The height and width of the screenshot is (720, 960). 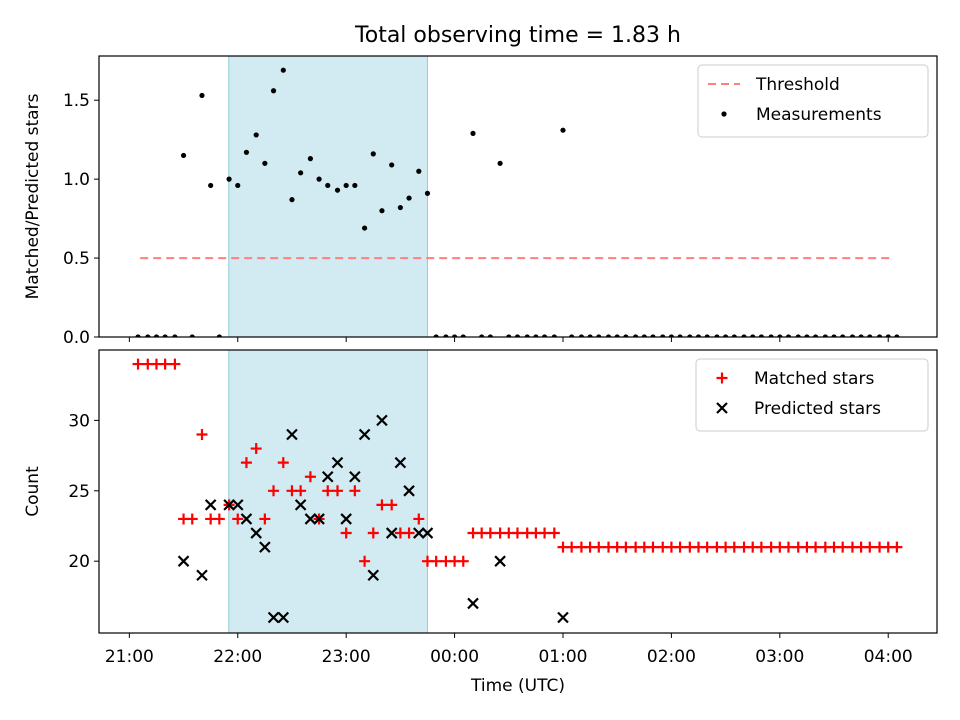 What do you see at coordinates (76, 338) in the screenshot?
I see `y-tick-label: 0.0` at bounding box center [76, 338].